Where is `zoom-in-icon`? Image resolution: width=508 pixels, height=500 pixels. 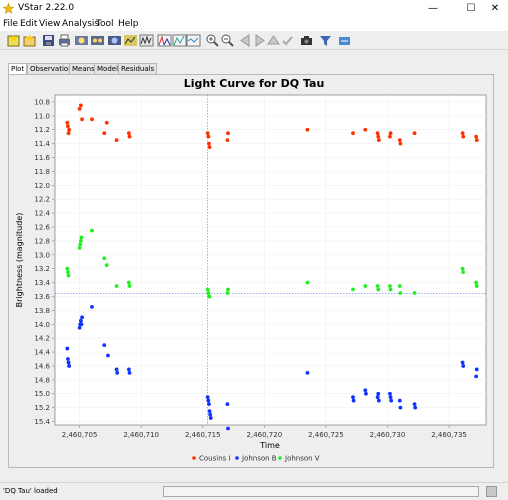
zoom-in-icon is located at coordinates (212, 40).